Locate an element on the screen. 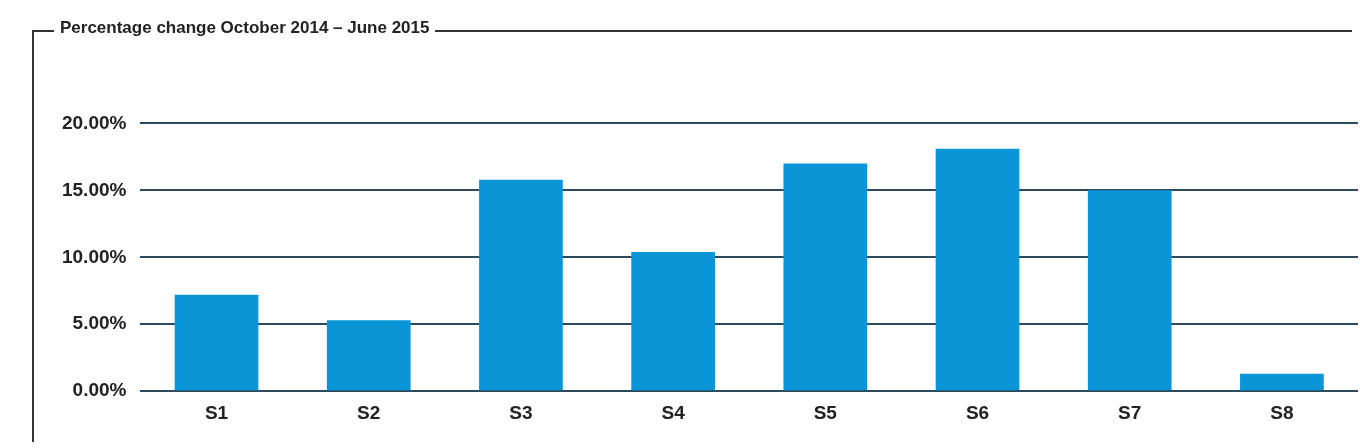  y-tick-label: 0.00% is located at coordinates (99, 390).